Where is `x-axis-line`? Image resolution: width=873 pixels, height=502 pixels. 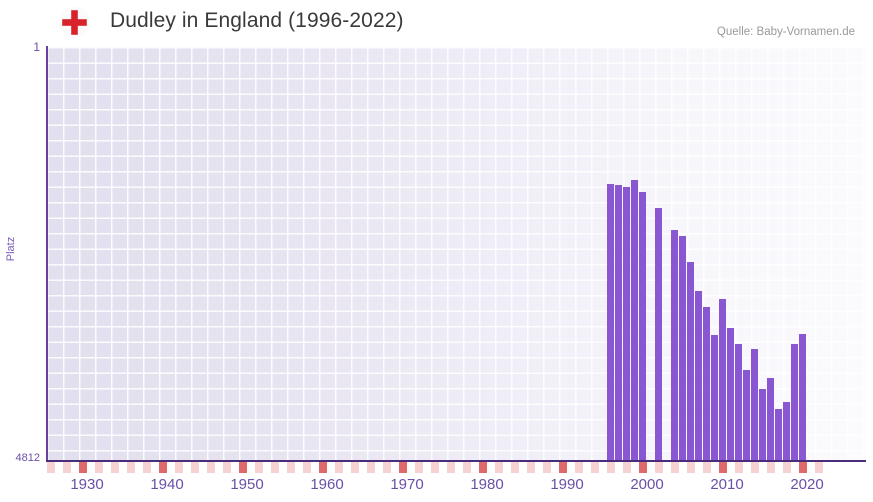
x-axis-line is located at coordinates (456, 461).